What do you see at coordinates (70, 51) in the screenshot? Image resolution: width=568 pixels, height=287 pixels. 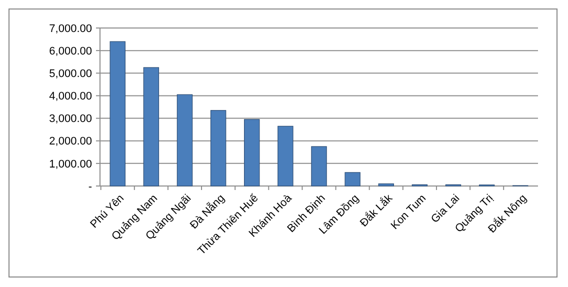 I see `y-tick-label: 6,000.00` at bounding box center [70, 51].